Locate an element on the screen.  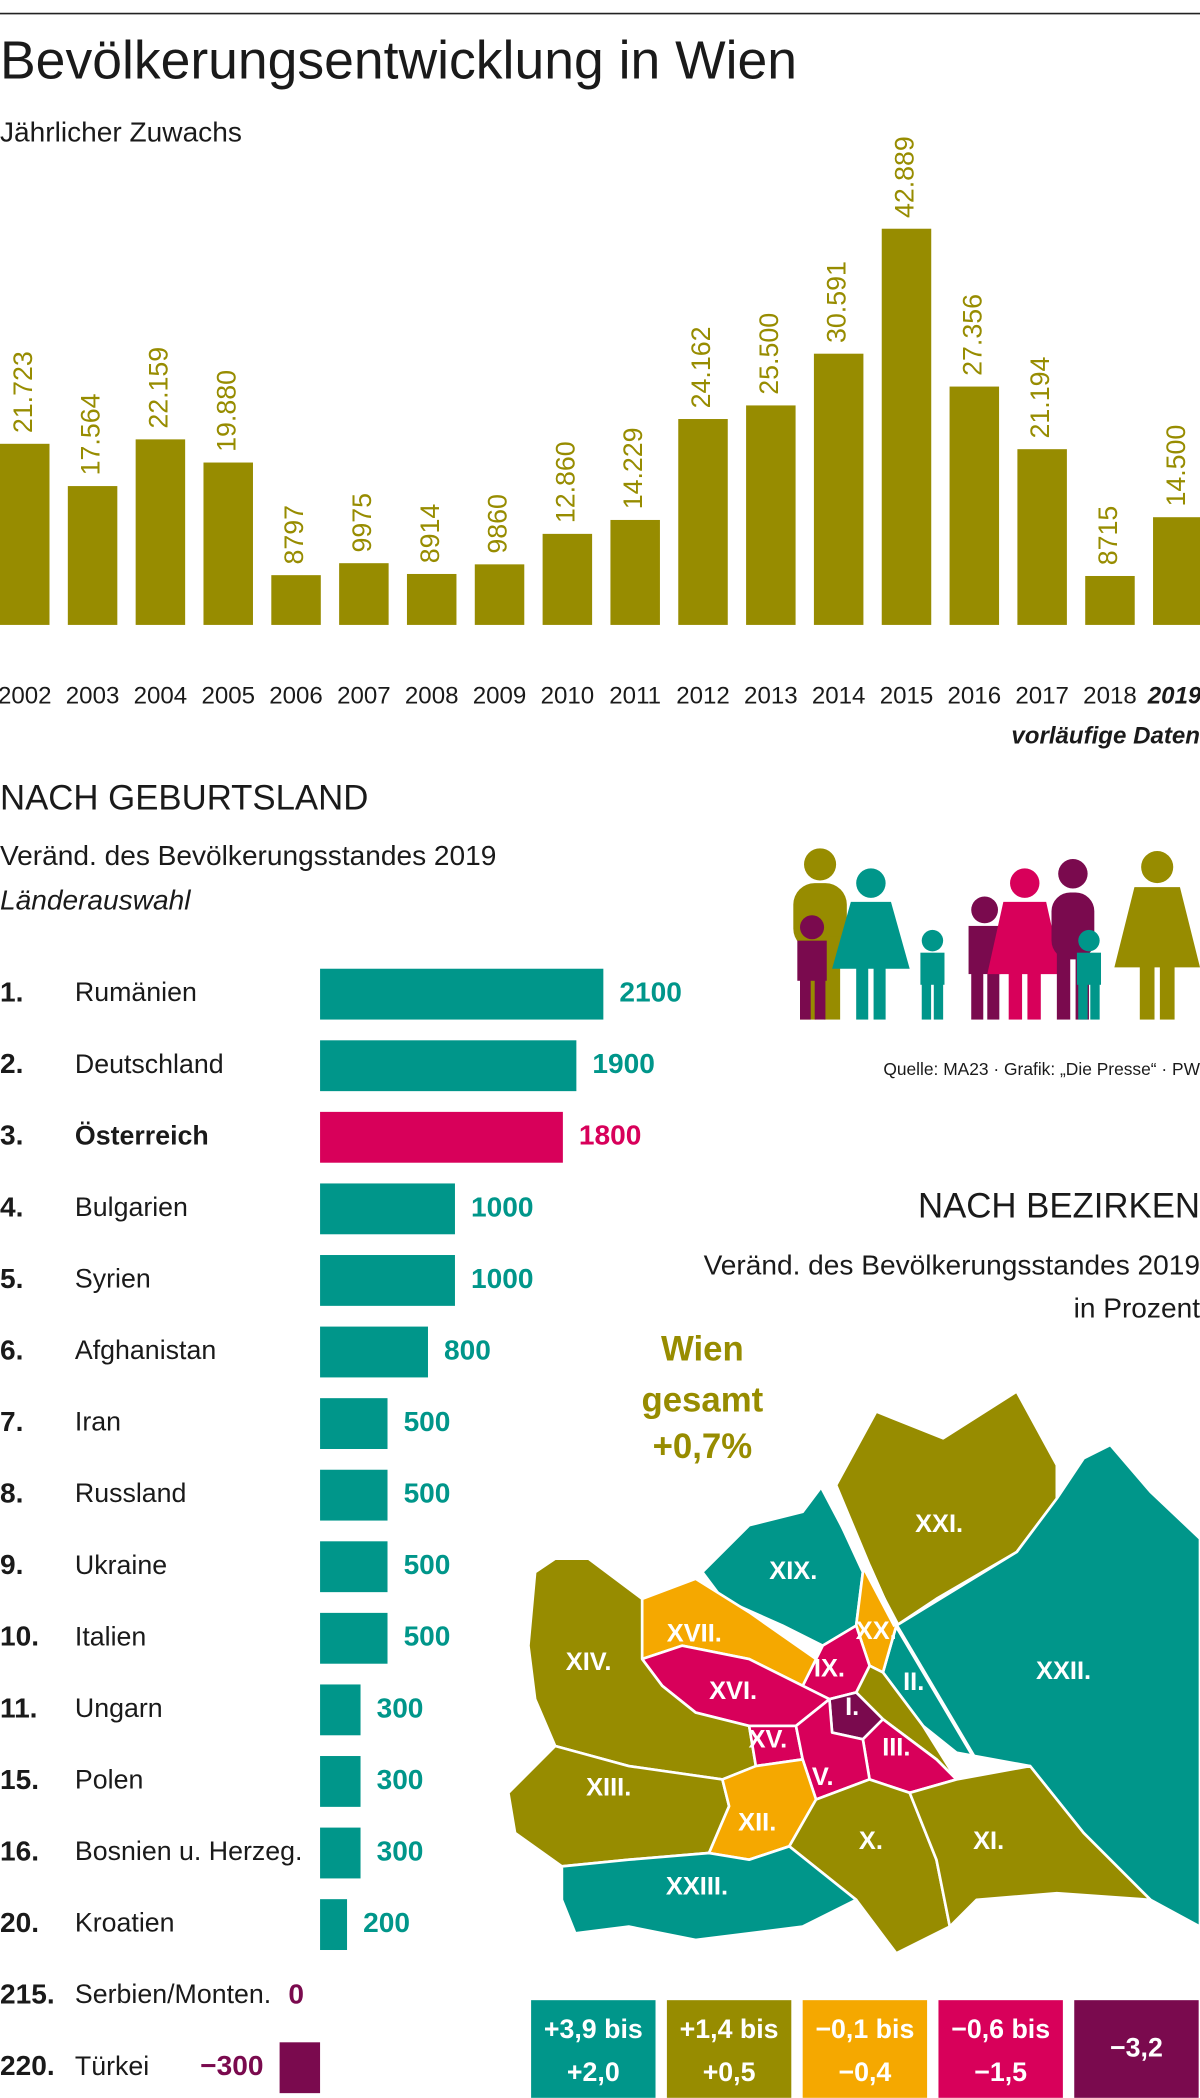
value-label: 800 is located at coordinates (467, 1349).